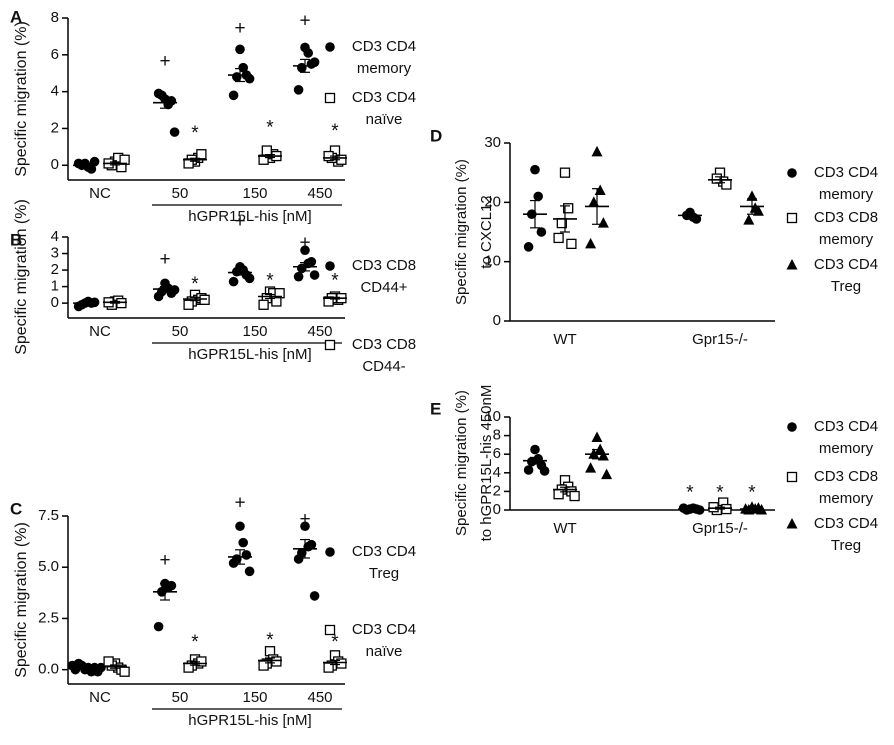  I want to click on y-tick-label: 2, so click(497, 490).